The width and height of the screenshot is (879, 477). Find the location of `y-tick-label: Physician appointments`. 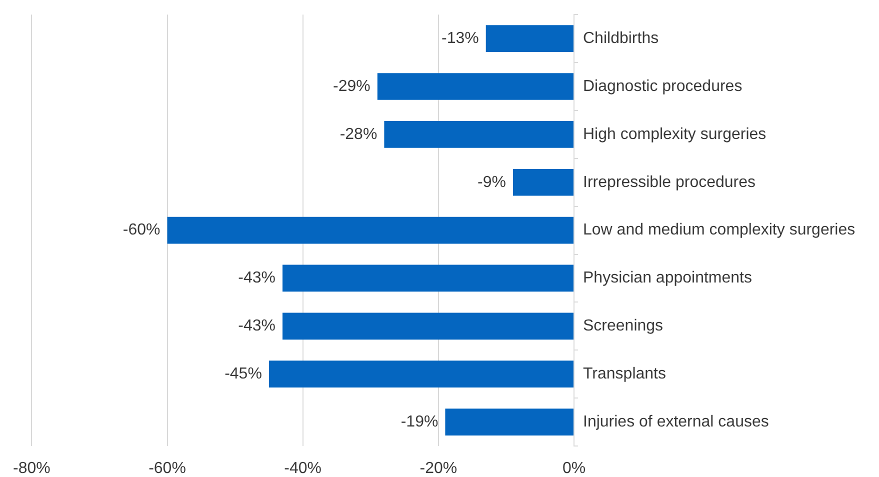

y-tick-label: Physician appointments is located at coordinates (667, 278).